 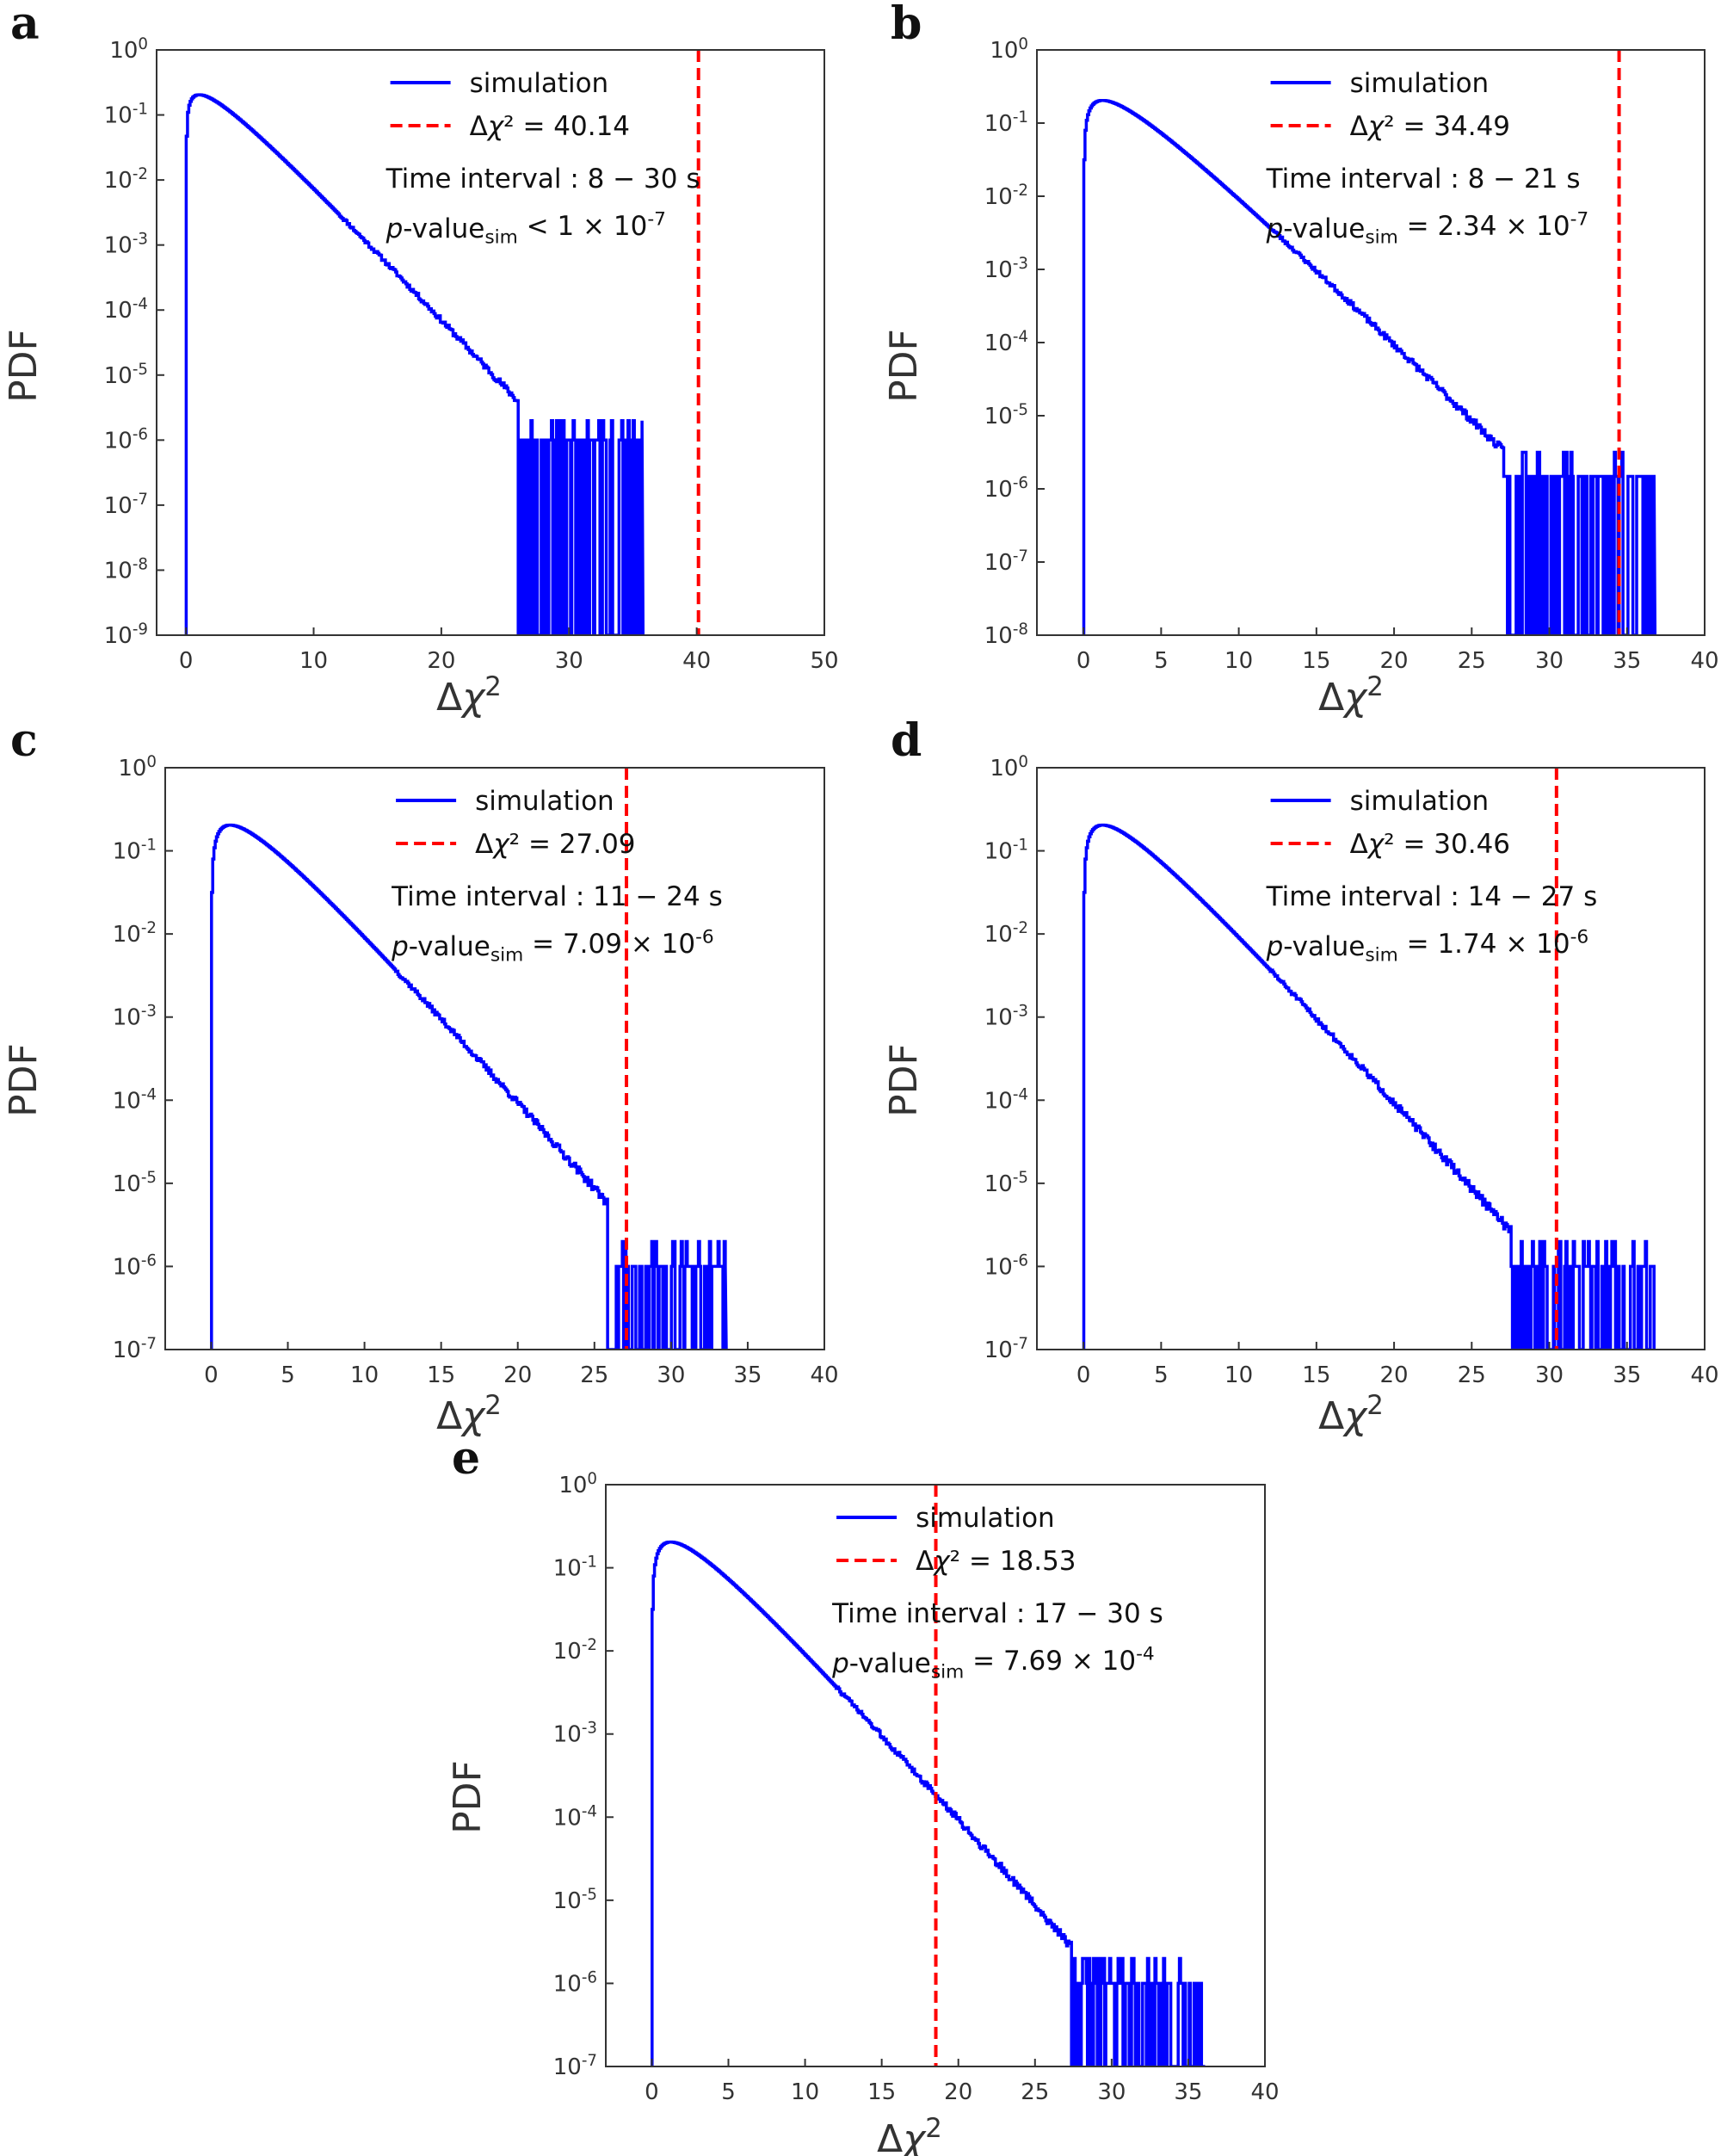 I want to click on x-tick-label: 50, so click(x=824, y=661).